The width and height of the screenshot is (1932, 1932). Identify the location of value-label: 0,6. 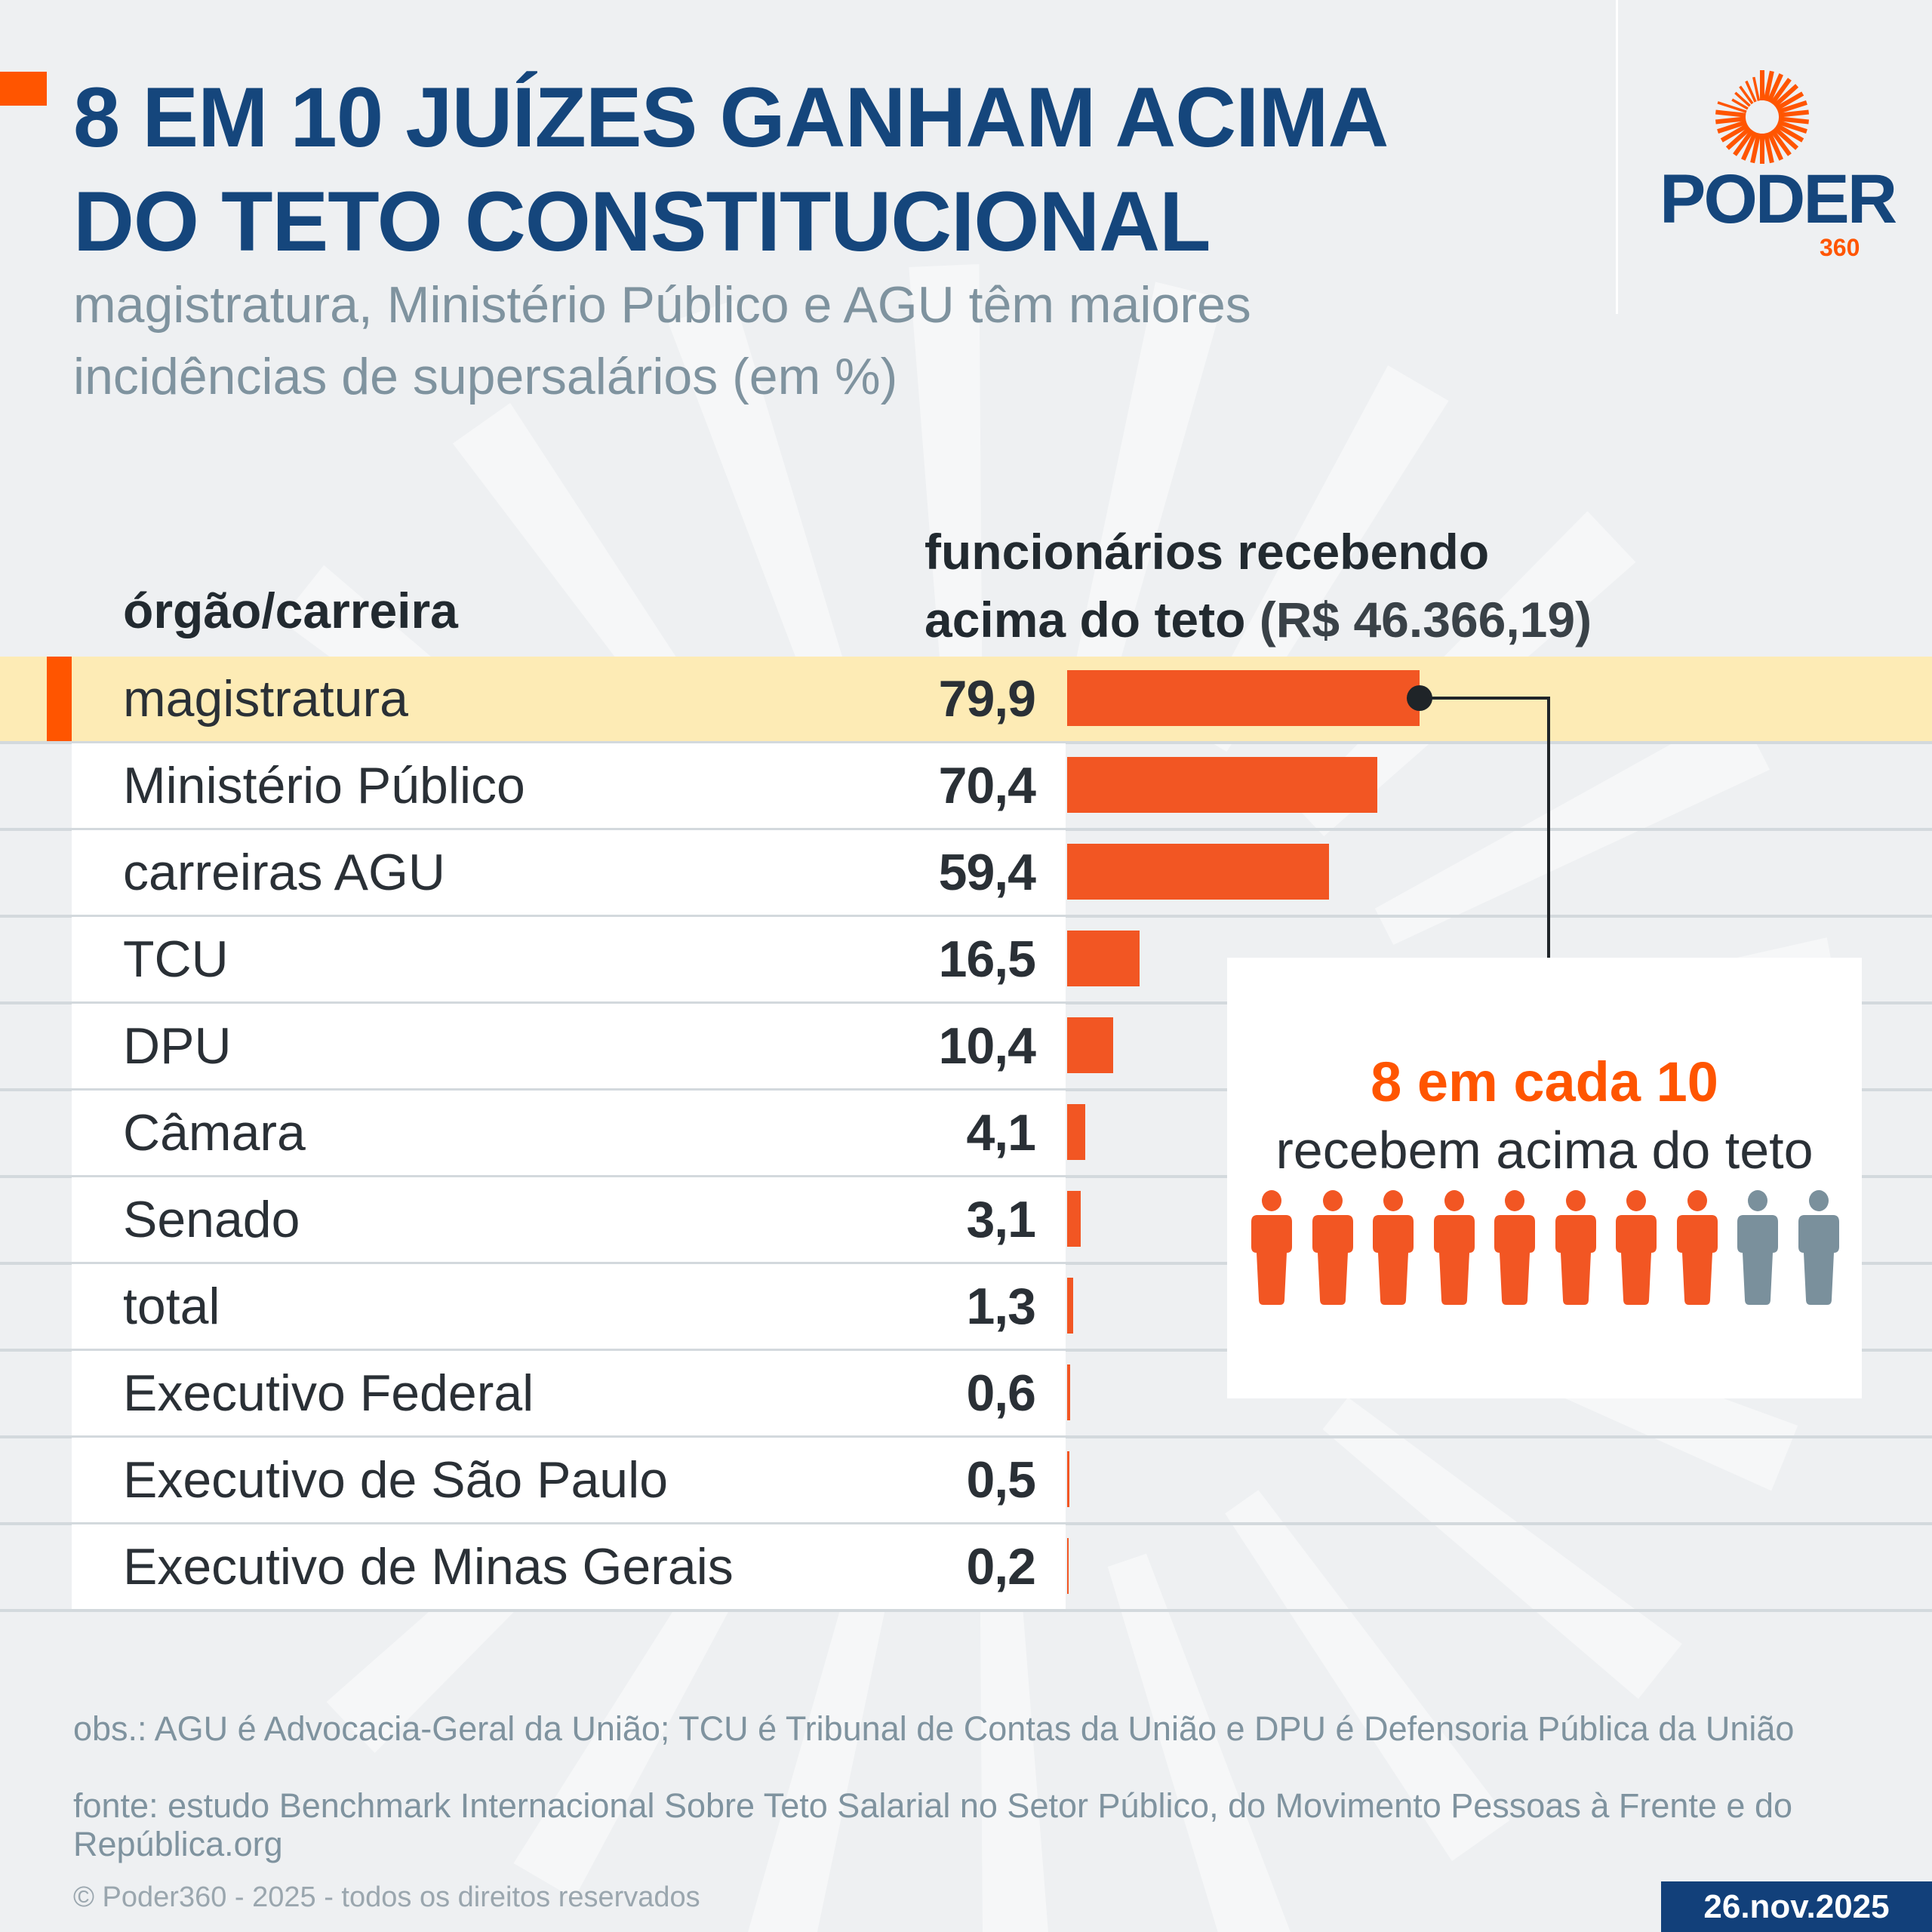
(1001, 1393).